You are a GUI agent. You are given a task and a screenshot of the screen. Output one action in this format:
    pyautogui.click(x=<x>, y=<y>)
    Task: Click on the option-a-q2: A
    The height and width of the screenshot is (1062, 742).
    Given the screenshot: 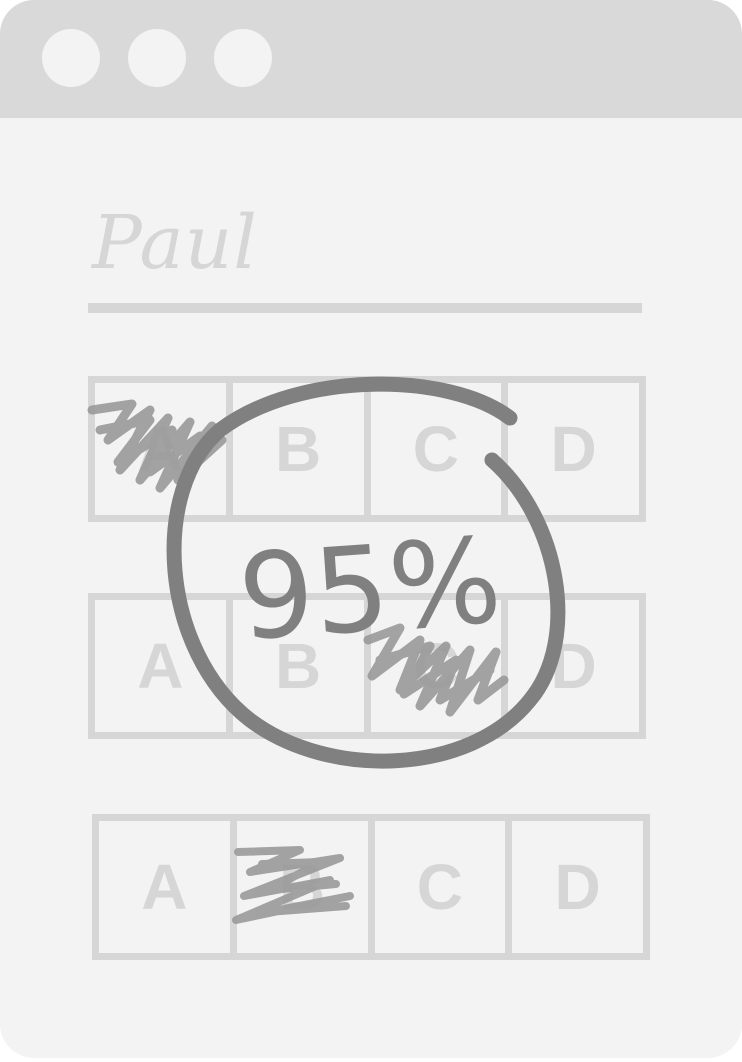 What is the action you would take?
    pyautogui.click(x=164, y=666)
    